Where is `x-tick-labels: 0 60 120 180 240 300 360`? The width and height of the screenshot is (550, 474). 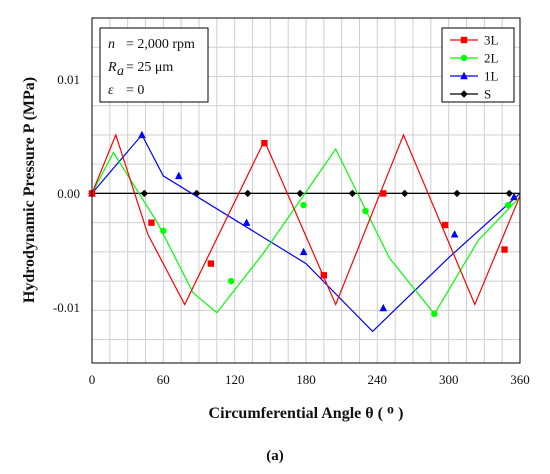
x-tick-labels: 0 60 120 180 240 300 360 is located at coordinates (309, 379).